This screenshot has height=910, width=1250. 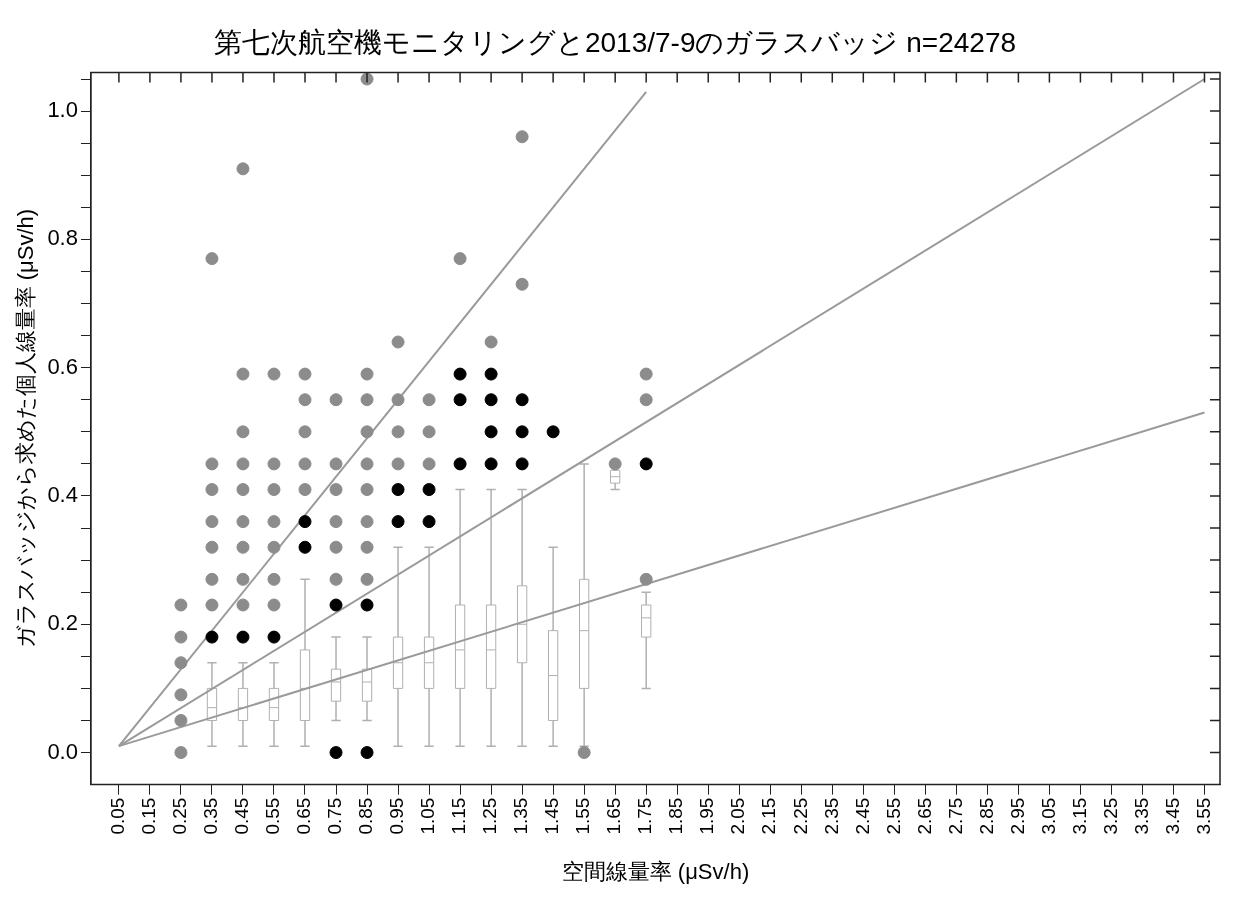 What do you see at coordinates (676, 816) in the screenshot?
I see `x-tick-label: 1.85` at bounding box center [676, 816].